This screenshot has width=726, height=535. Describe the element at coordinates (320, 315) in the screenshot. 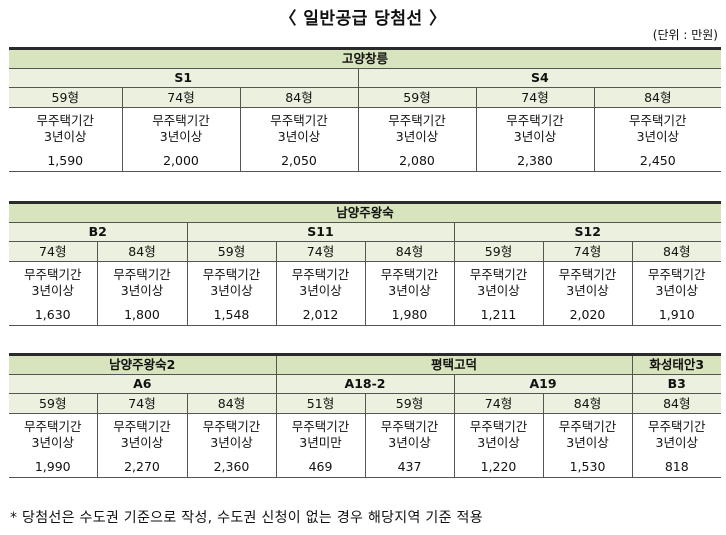

I see `value-cell: 2,012` at that location.